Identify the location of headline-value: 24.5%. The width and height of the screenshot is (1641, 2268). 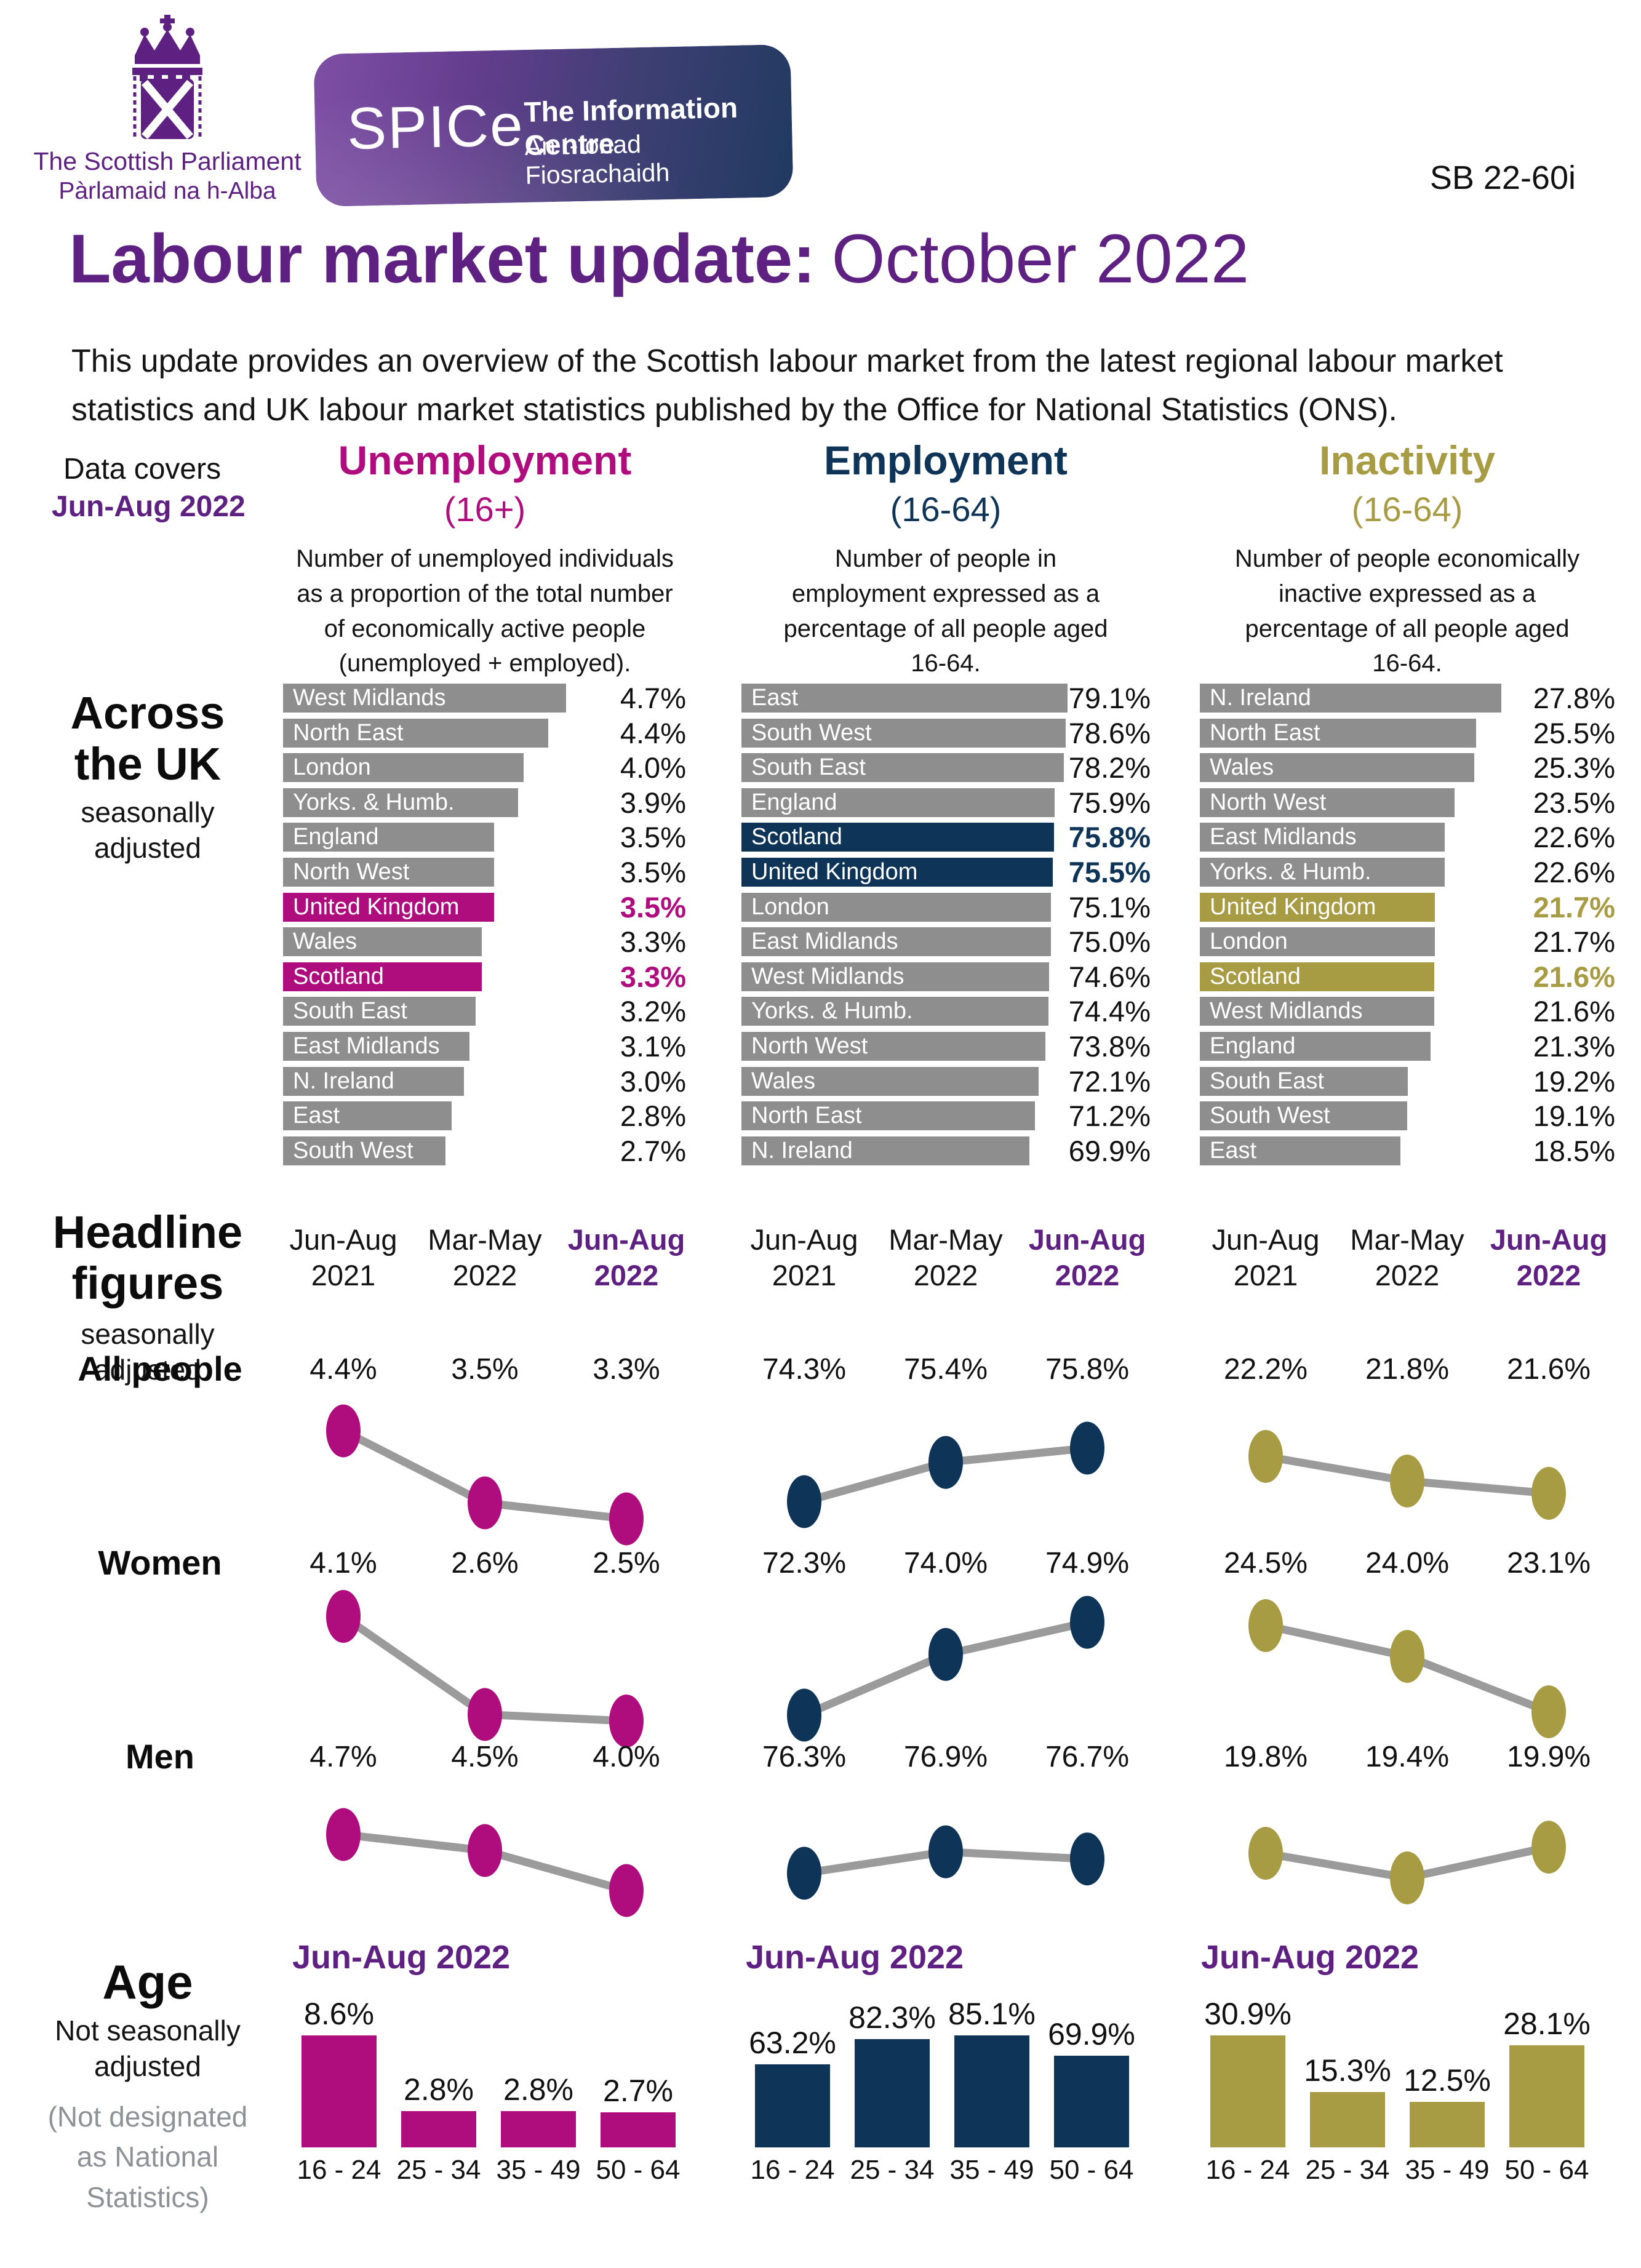
(1265, 1563).